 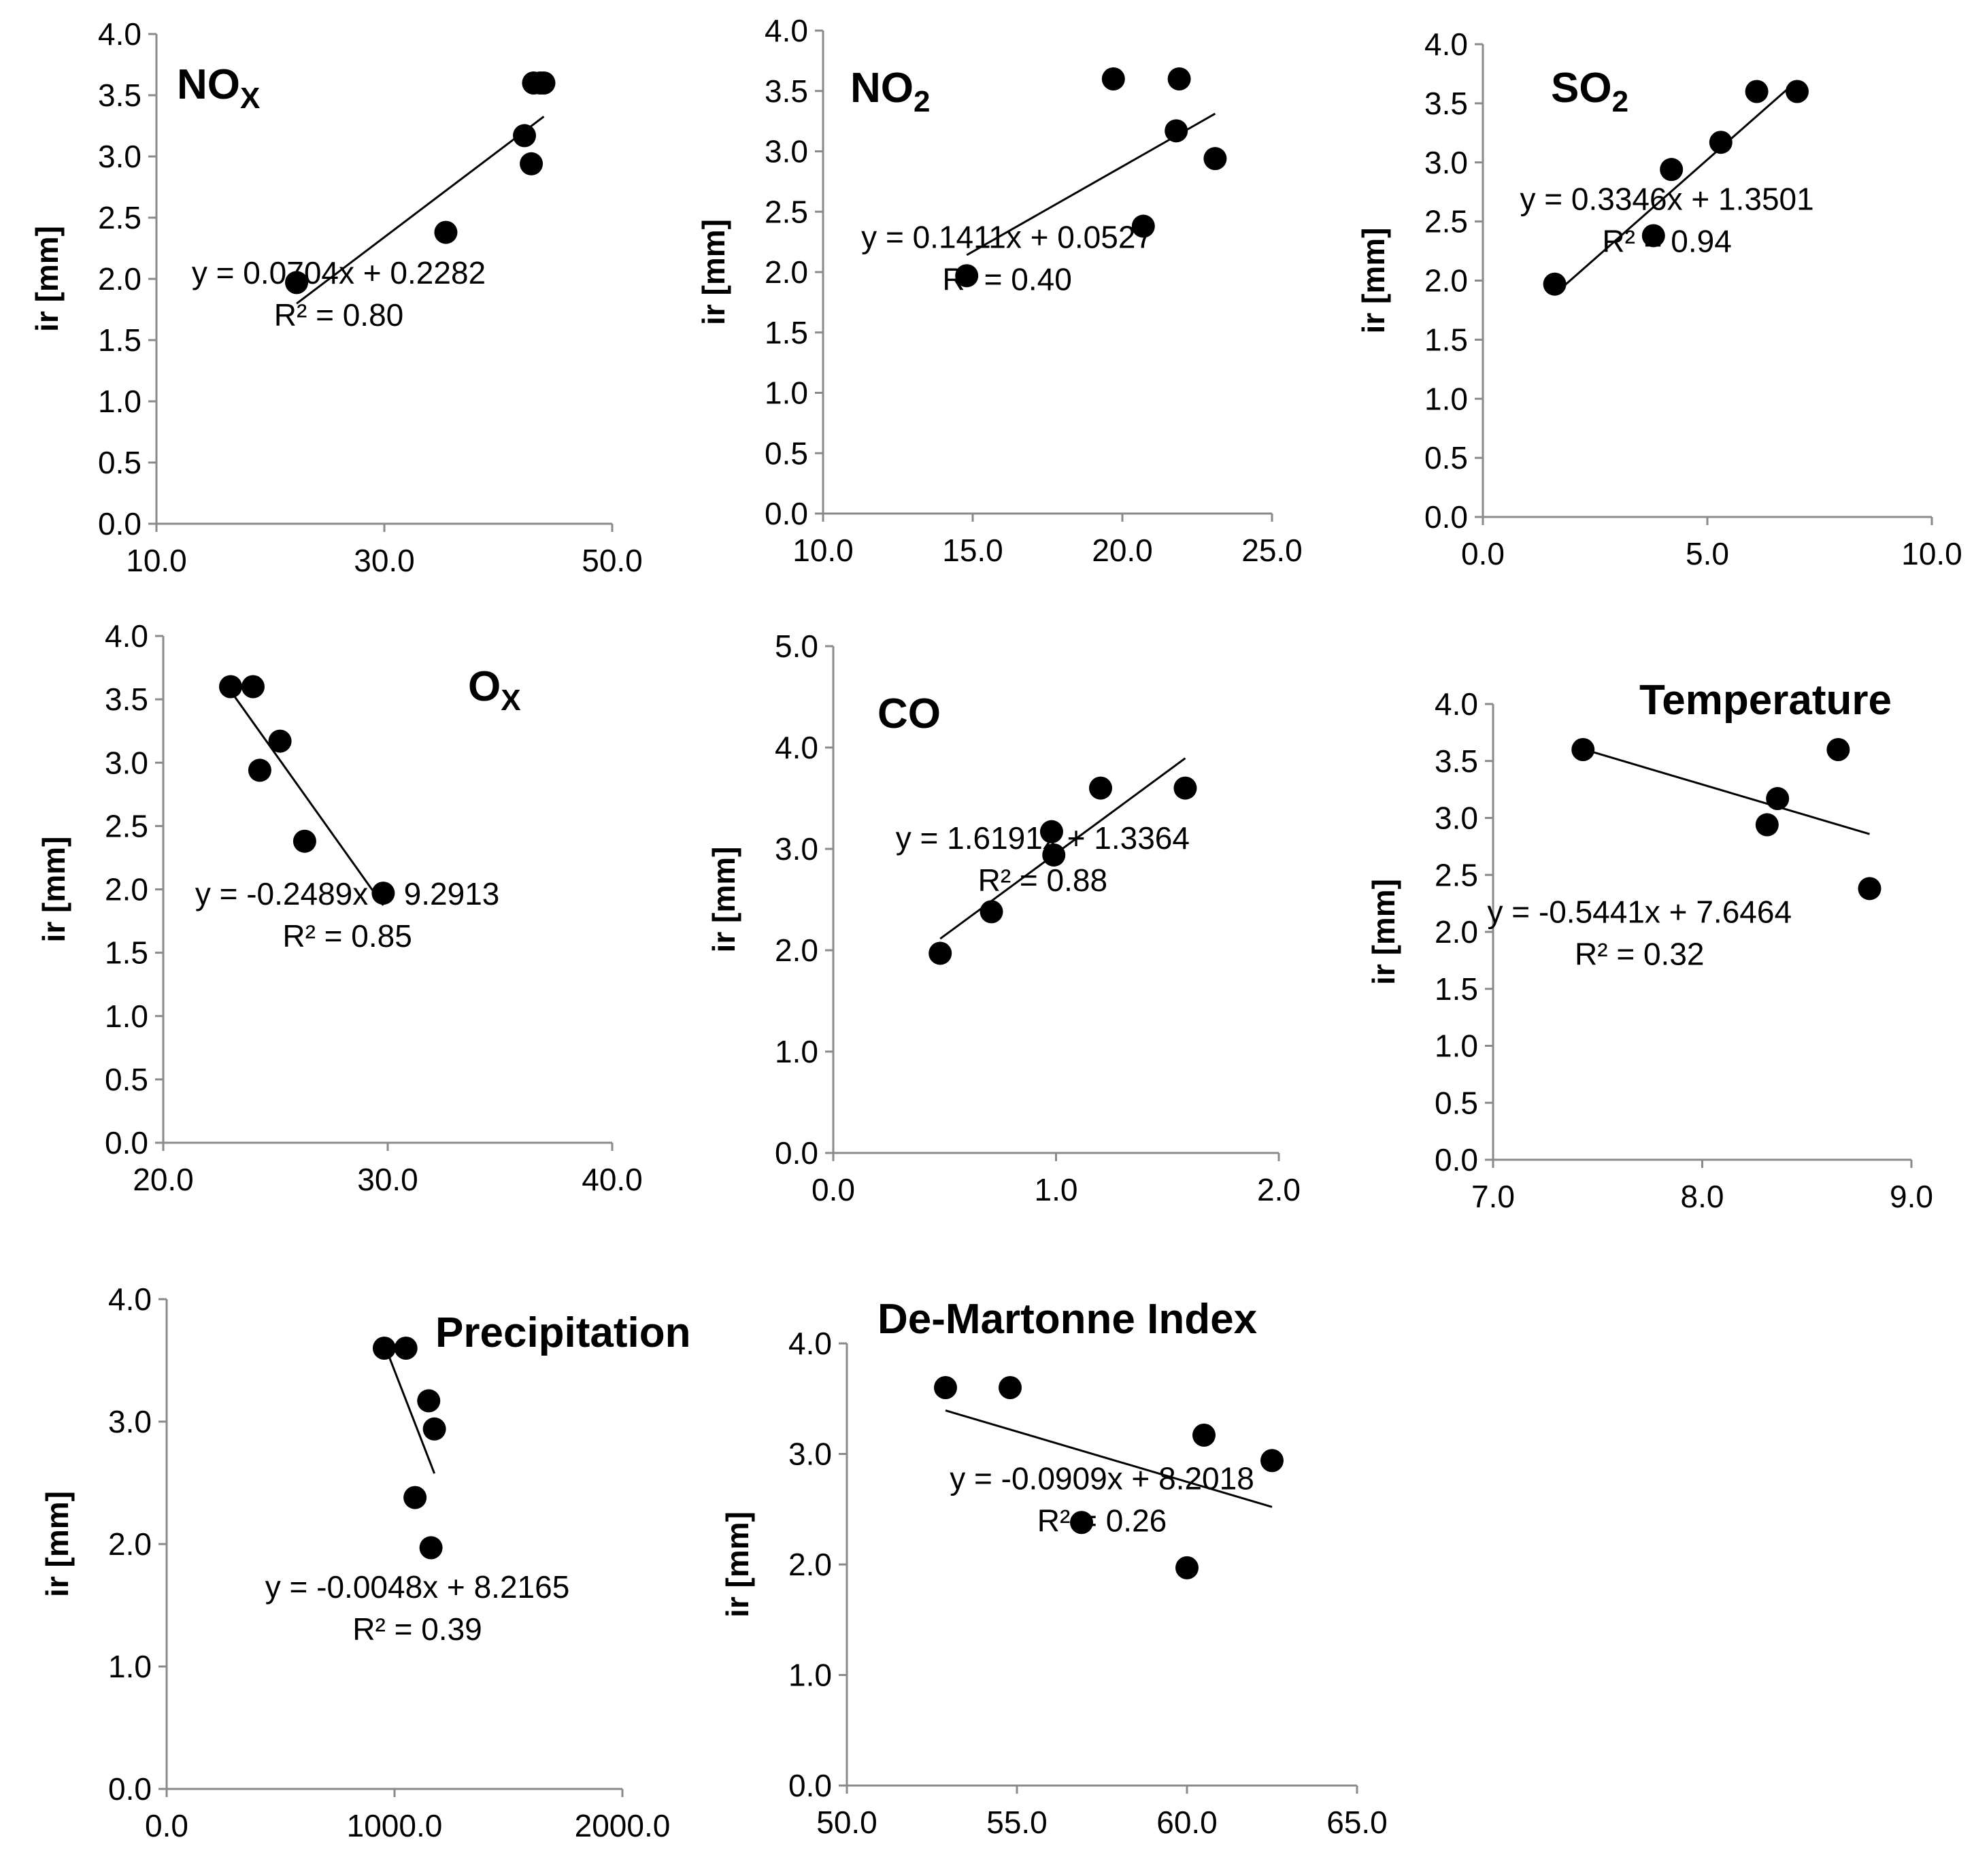 I want to click on r-squared-label: R² = 0.26, so click(x=1102, y=1521).